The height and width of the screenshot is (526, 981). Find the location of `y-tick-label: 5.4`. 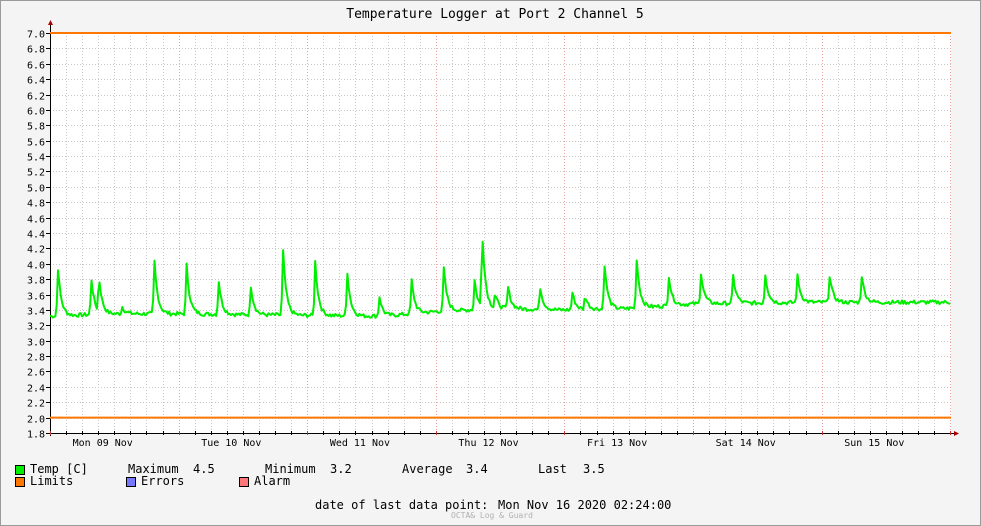

y-tick-label: 5.4 is located at coordinates (36, 158).